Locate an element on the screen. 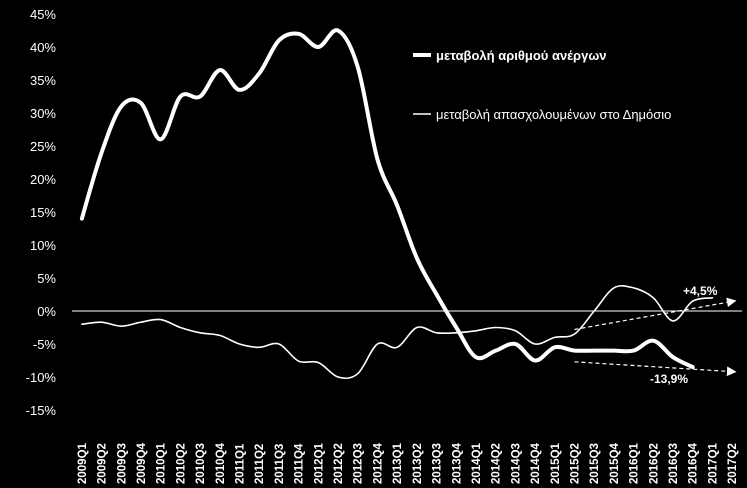  annotation-arrow-up is located at coordinates (655, 314).